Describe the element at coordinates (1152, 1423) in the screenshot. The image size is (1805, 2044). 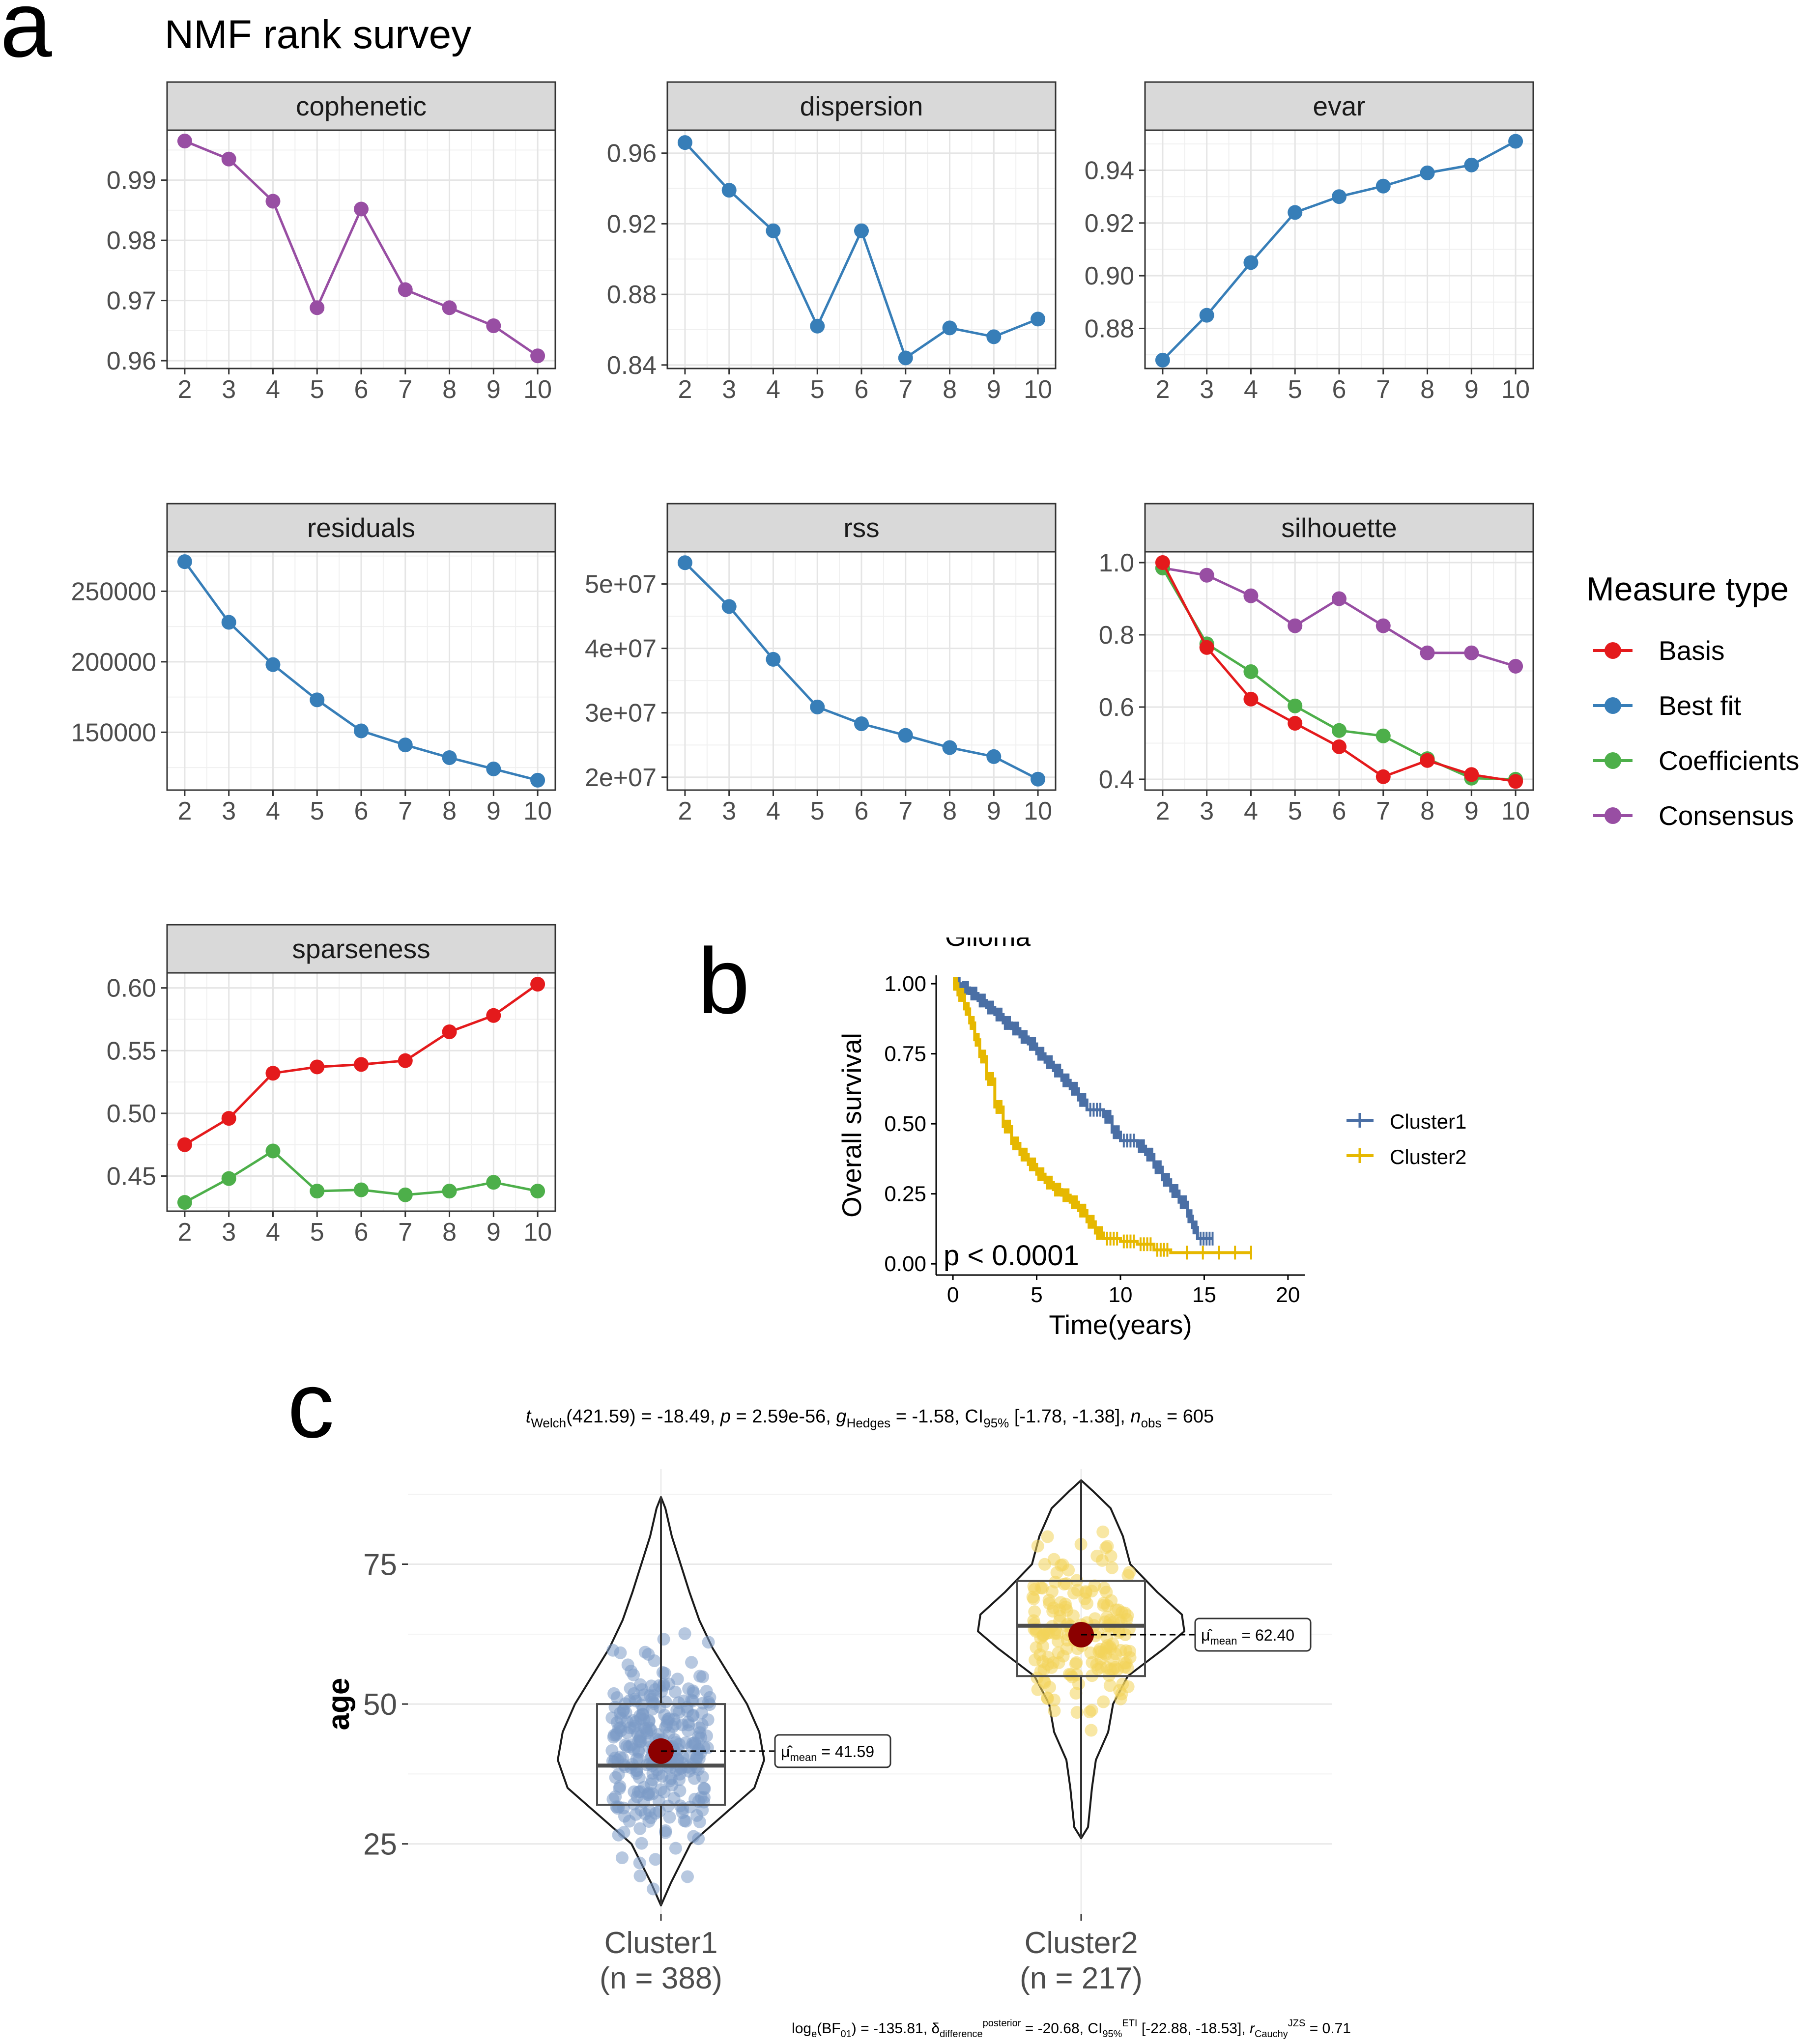
I see `stats-top-segment: obs` at that location.